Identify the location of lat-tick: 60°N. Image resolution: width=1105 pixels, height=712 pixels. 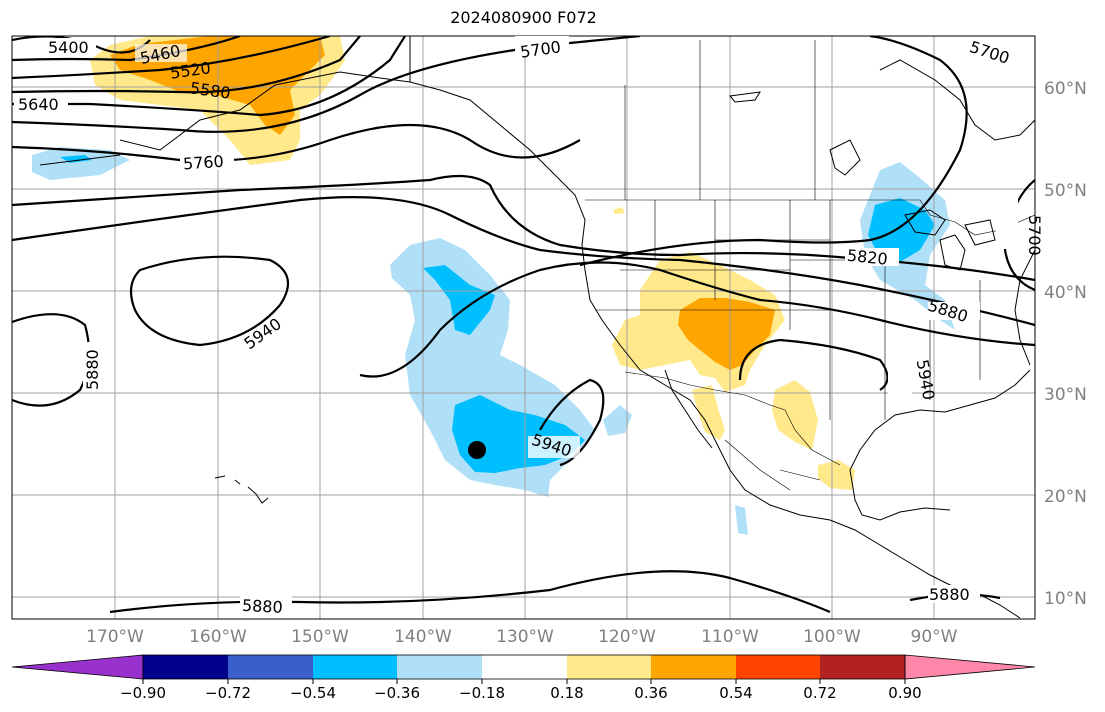
(1065, 89).